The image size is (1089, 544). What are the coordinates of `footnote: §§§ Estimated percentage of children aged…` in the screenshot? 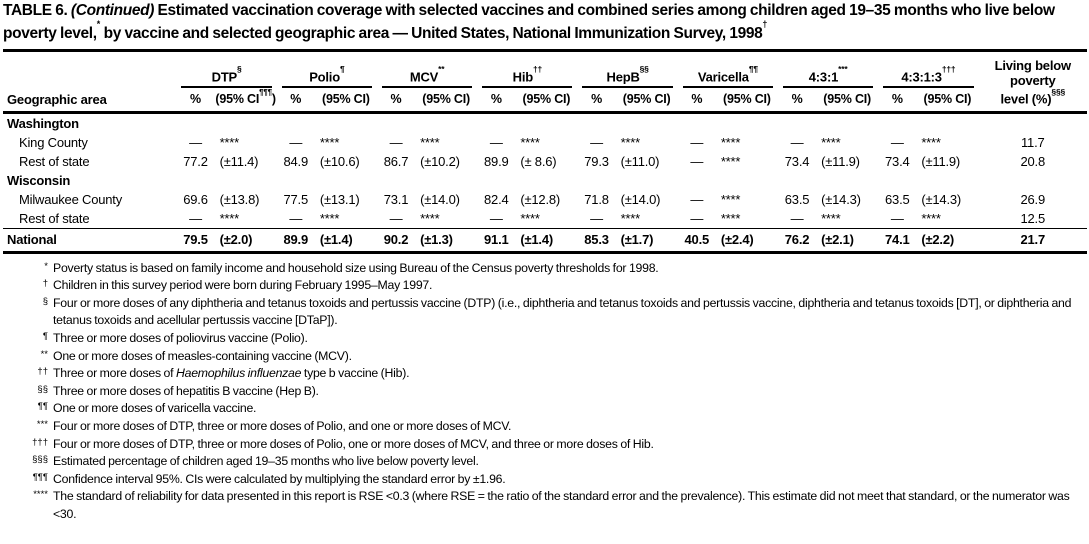 It's located at (545, 462).